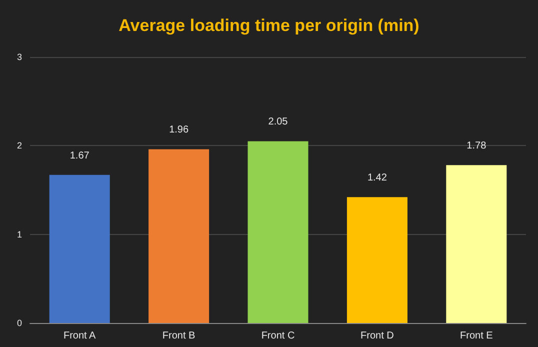 The image size is (538, 347). Describe the element at coordinates (80, 156) in the screenshot. I see `data-label: 1.67` at that location.